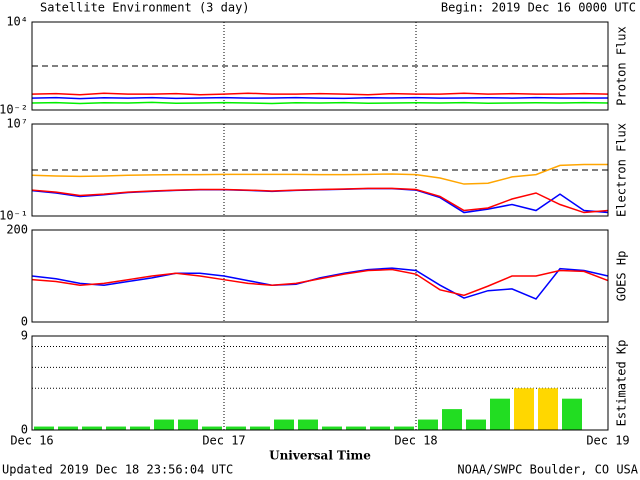 This screenshot has height=480, width=640. Describe the element at coordinates (17, 230) in the screenshot. I see `y-tick-label: 200` at that location.